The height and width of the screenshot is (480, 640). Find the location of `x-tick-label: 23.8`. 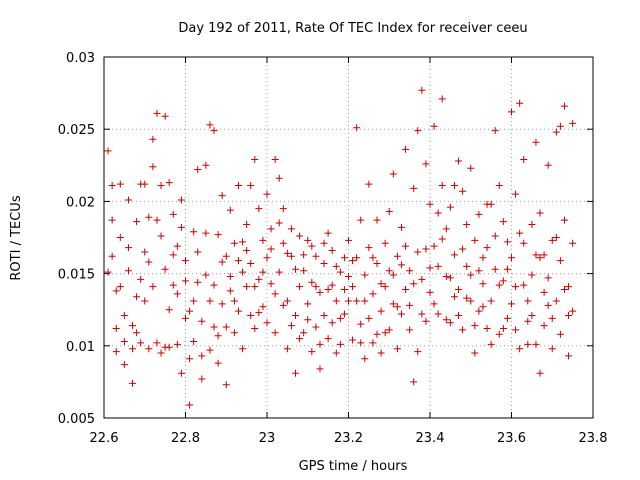

x-tick-label: 23.8 is located at coordinates (593, 438).